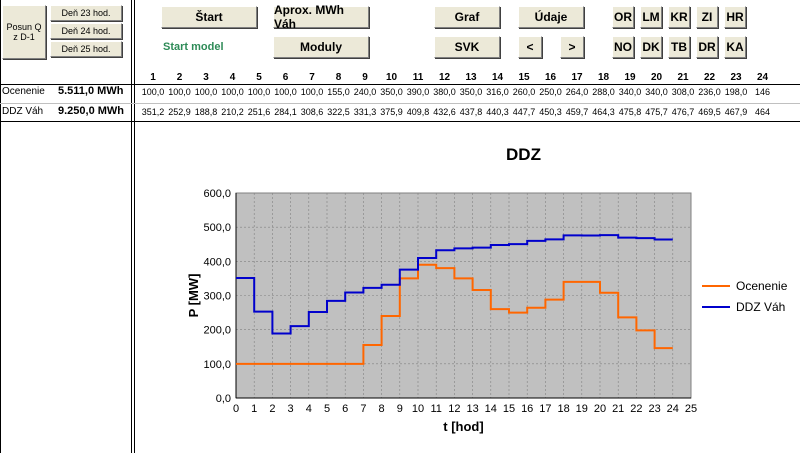 Image resolution: width=800 pixels, height=453 pixels. What do you see at coordinates (603, 112) in the screenshot?
I see `table-cell: 464,3` at bounding box center [603, 112].